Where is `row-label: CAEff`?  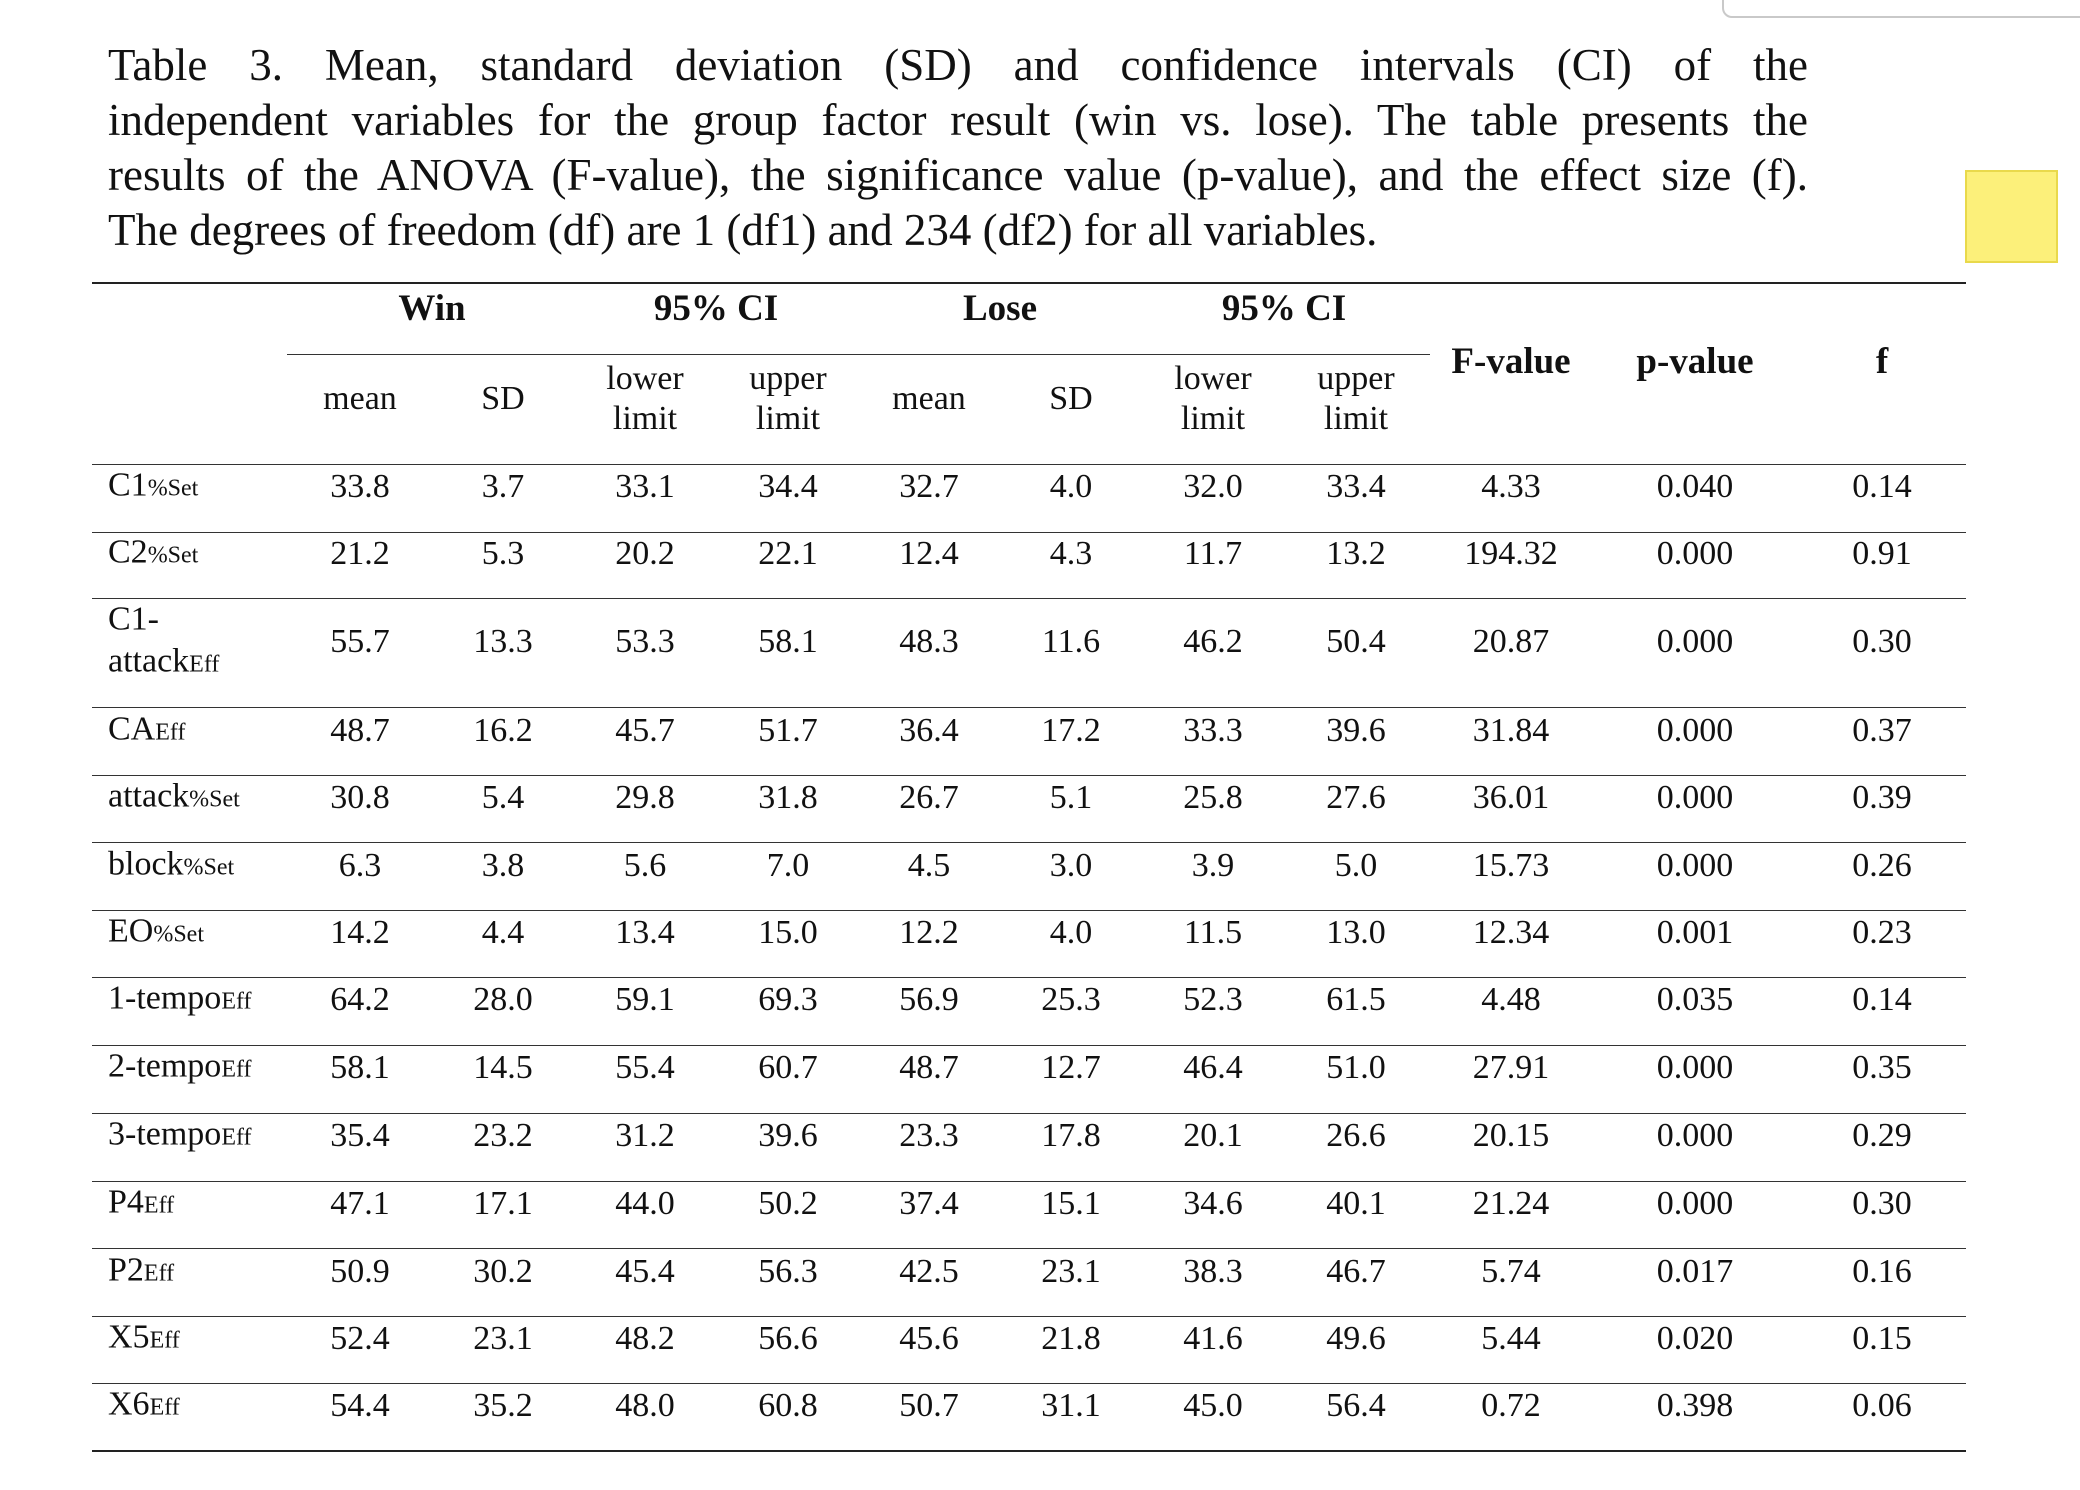
row-label: CAEff is located at coordinates (147, 729).